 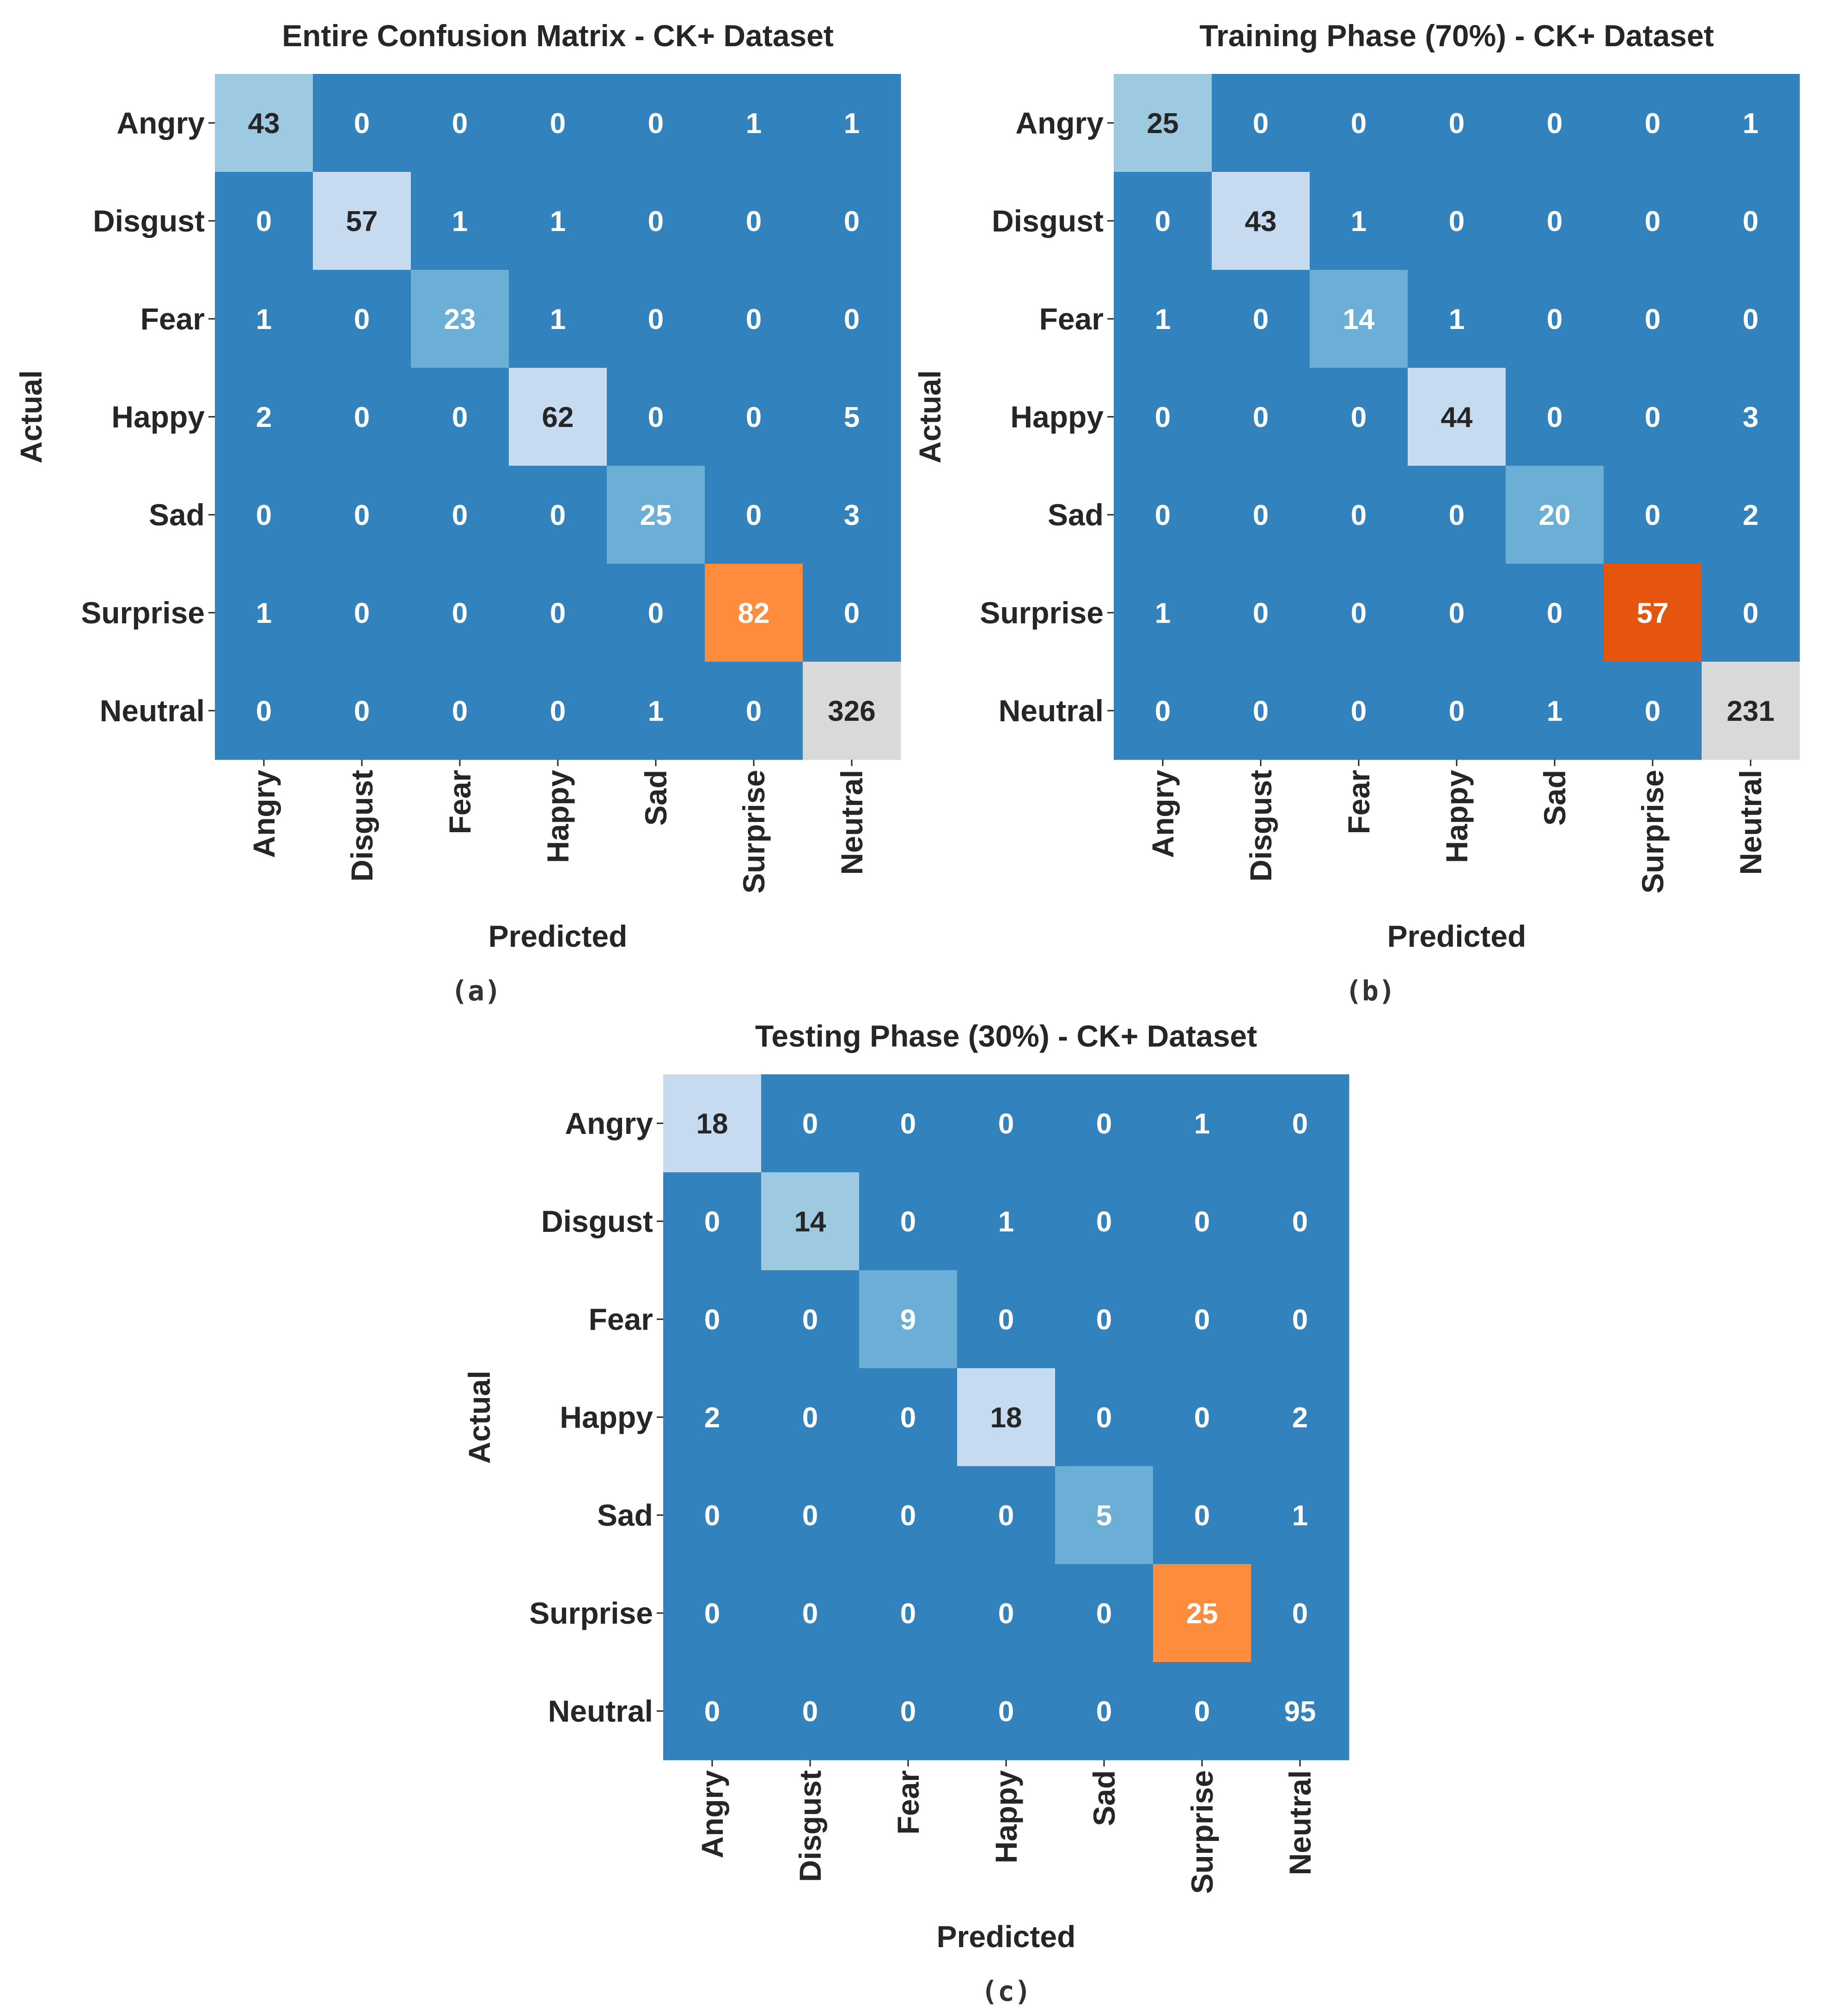 What do you see at coordinates (558, 417) in the screenshot?
I see `cell-value-label: 62` at bounding box center [558, 417].